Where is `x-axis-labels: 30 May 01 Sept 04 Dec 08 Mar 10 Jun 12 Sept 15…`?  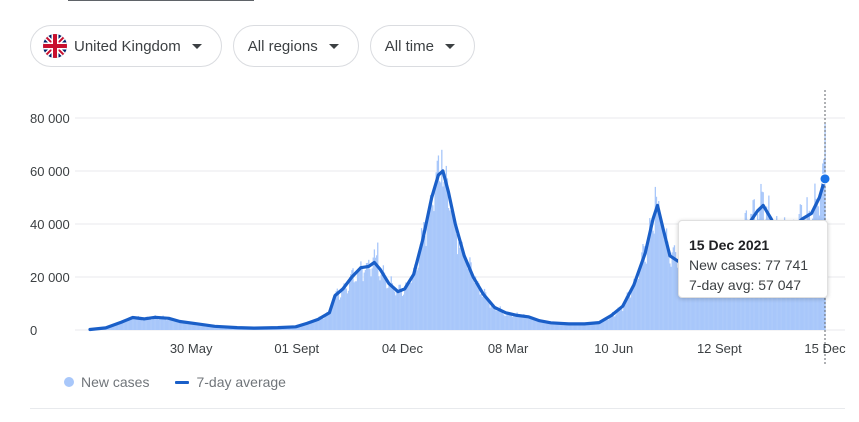 x-axis-labels: 30 May 01 Sept 04 Dec 08 Mar 10 Jun 12 Sept 15… is located at coordinates (508, 348).